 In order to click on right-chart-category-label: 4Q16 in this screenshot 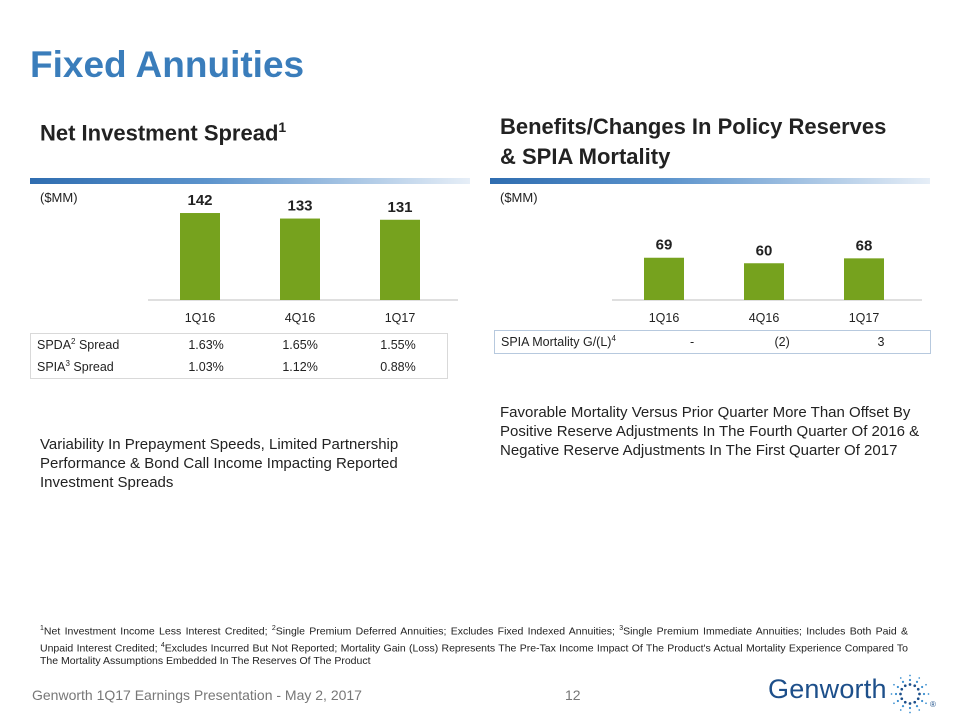, I will do `click(764, 318)`.